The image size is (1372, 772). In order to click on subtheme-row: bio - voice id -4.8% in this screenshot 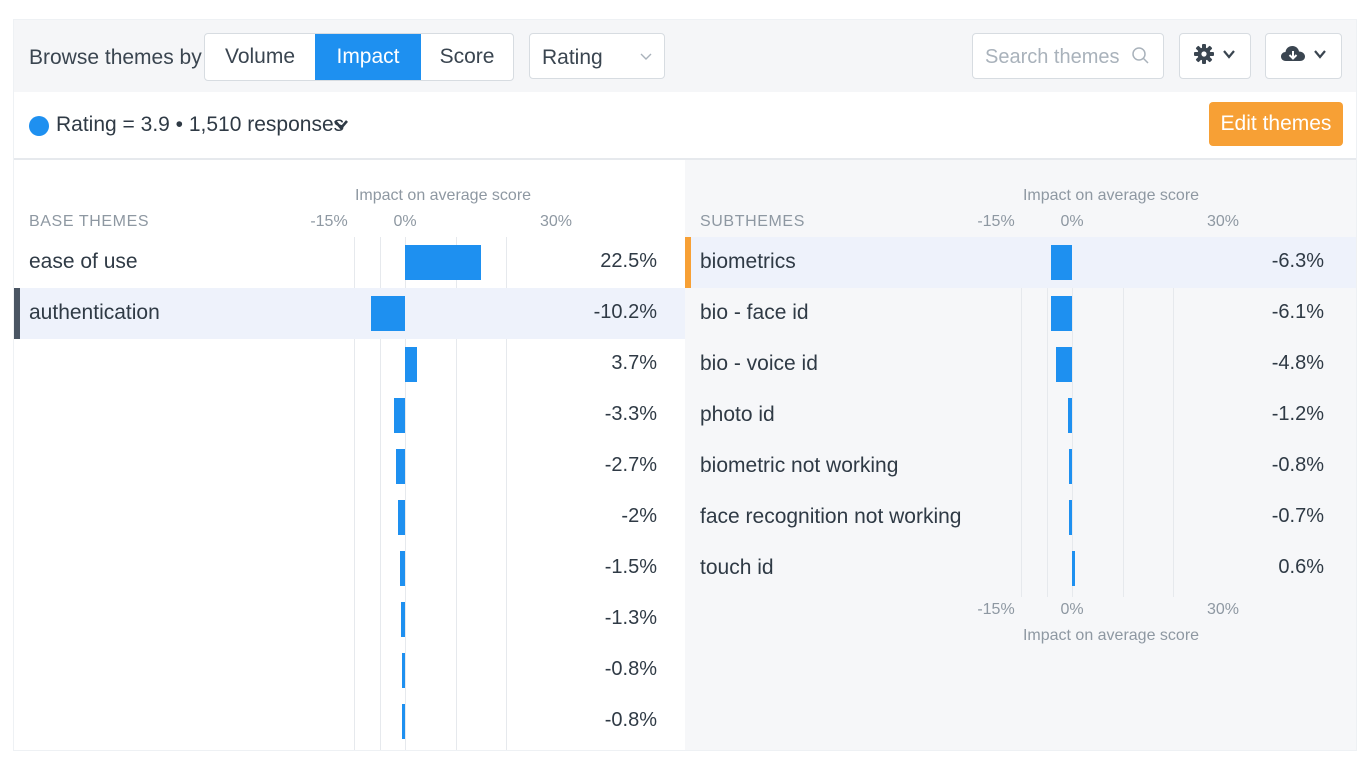, I will do `click(1020, 364)`.